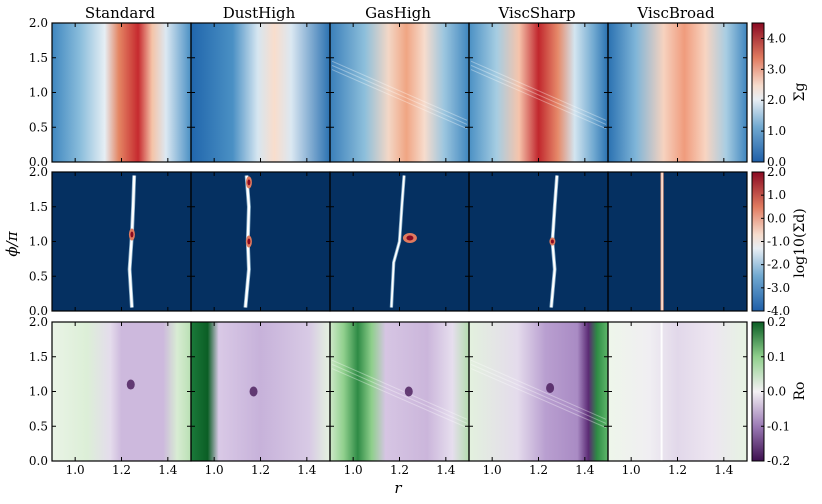 The width and height of the screenshot is (822, 504). What do you see at coordinates (778, 242) in the screenshot?
I see `colorbar-tick-label: -1.0` at bounding box center [778, 242].